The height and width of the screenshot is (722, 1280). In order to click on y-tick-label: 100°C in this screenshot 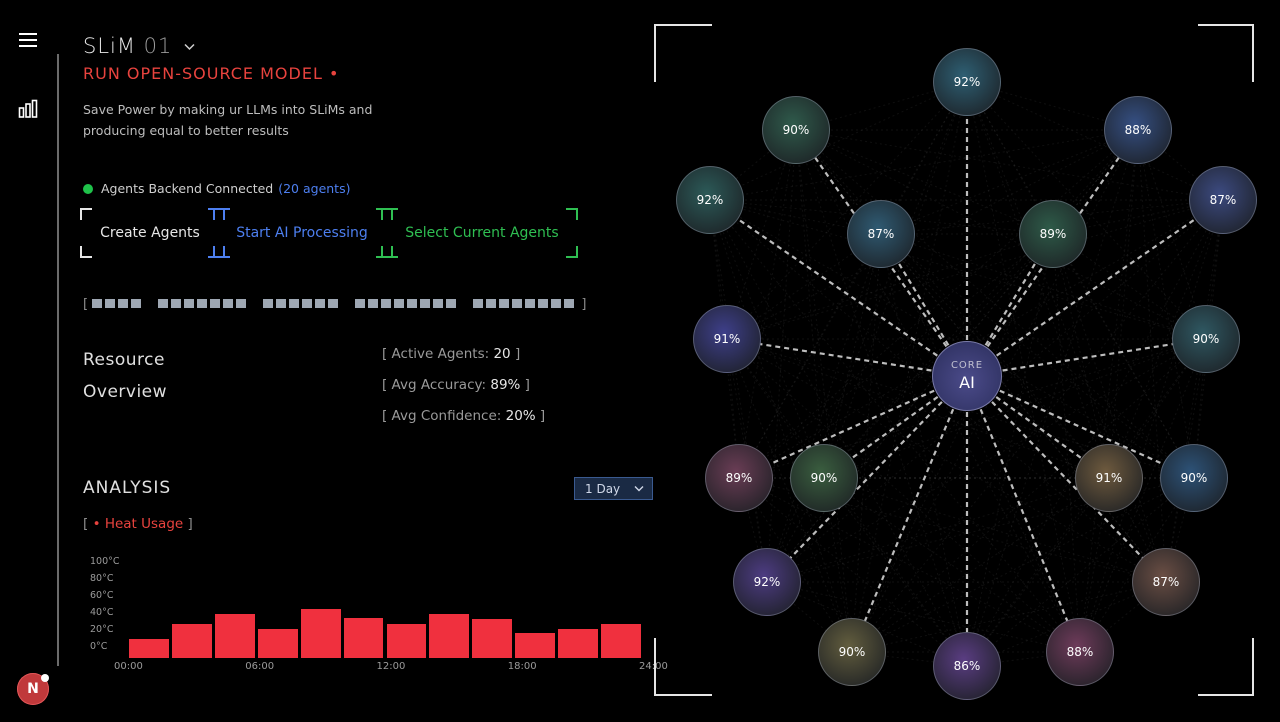, I will do `click(105, 561)`.